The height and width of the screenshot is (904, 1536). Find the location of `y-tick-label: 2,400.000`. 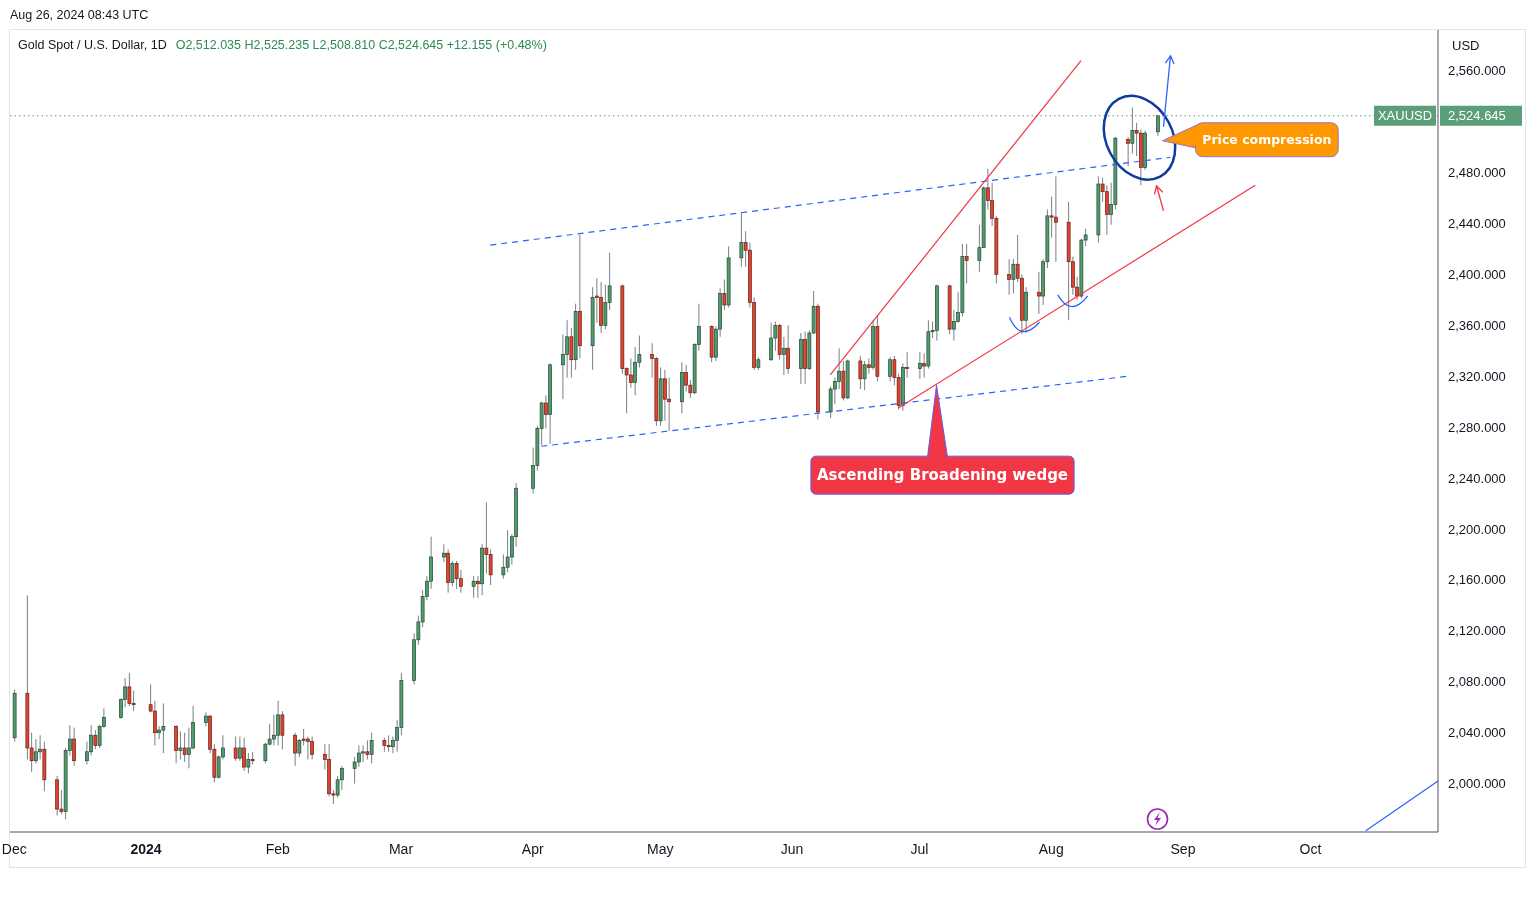

y-tick-label: 2,400.000 is located at coordinates (1477, 274).